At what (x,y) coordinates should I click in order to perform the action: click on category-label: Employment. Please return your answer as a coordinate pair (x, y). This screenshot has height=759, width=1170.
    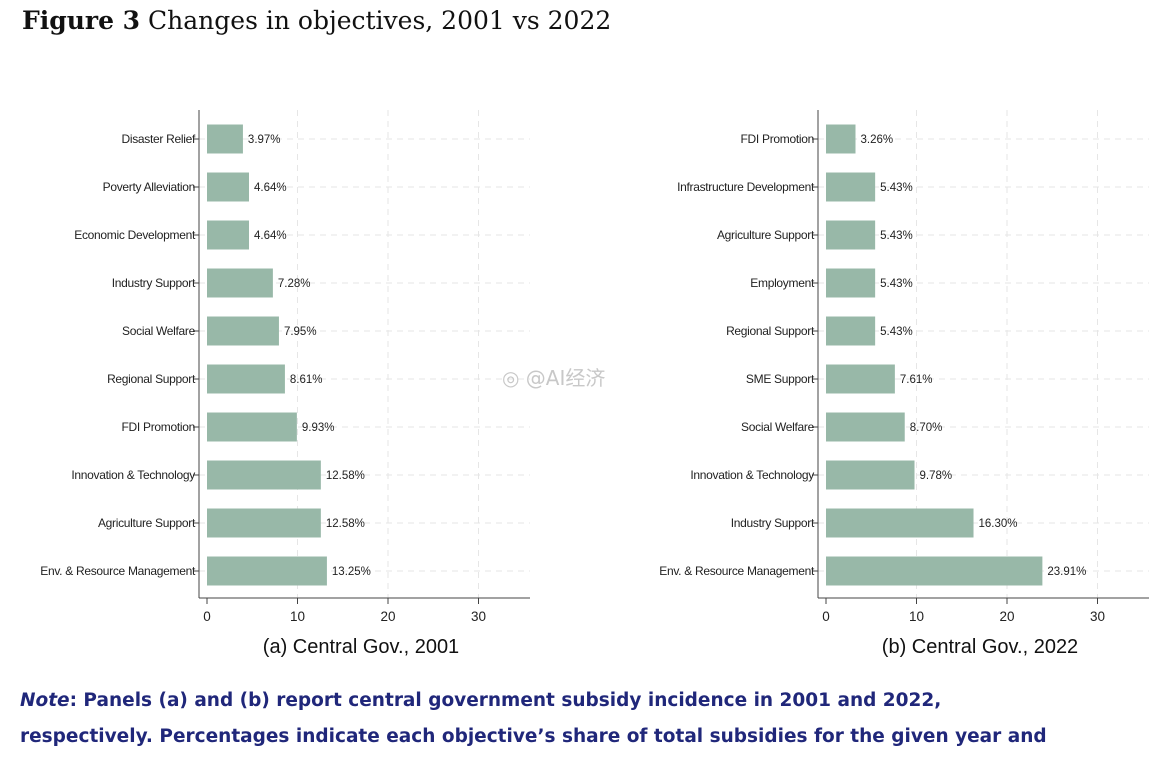
    Looking at the image, I should click on (782, 283).